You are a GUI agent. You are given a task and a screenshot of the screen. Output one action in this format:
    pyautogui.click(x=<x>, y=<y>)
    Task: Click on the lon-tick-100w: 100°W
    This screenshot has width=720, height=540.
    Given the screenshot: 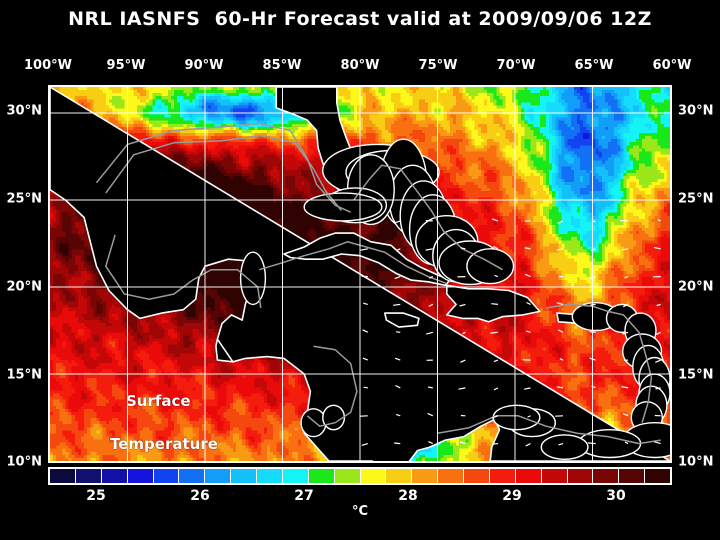 What is the action you would take?
    pyautogui.click(x=48, y=65)
    